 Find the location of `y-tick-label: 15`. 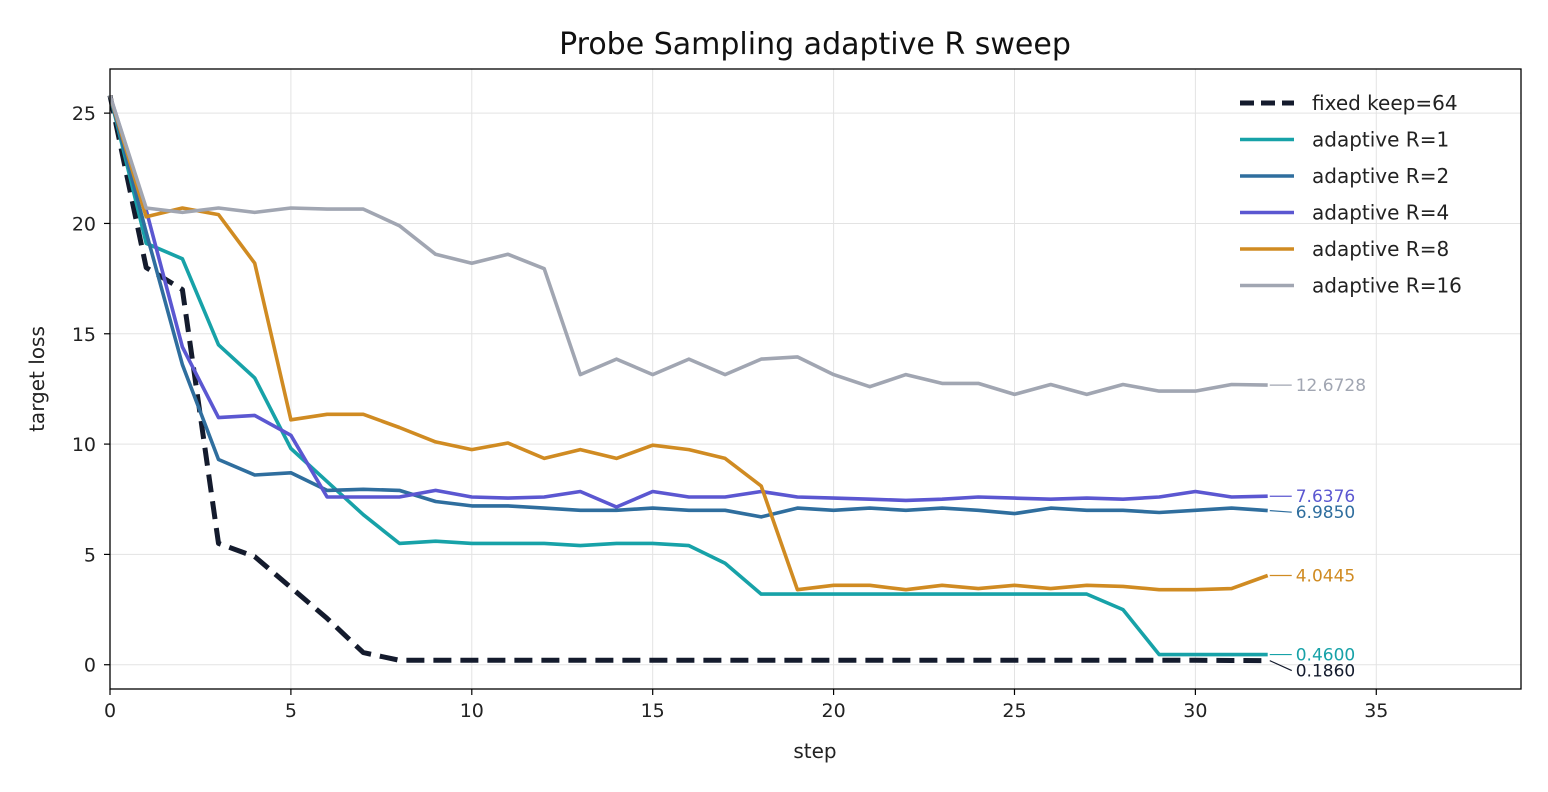

y-tick-label: 15 is located at coordinates (84, 335).